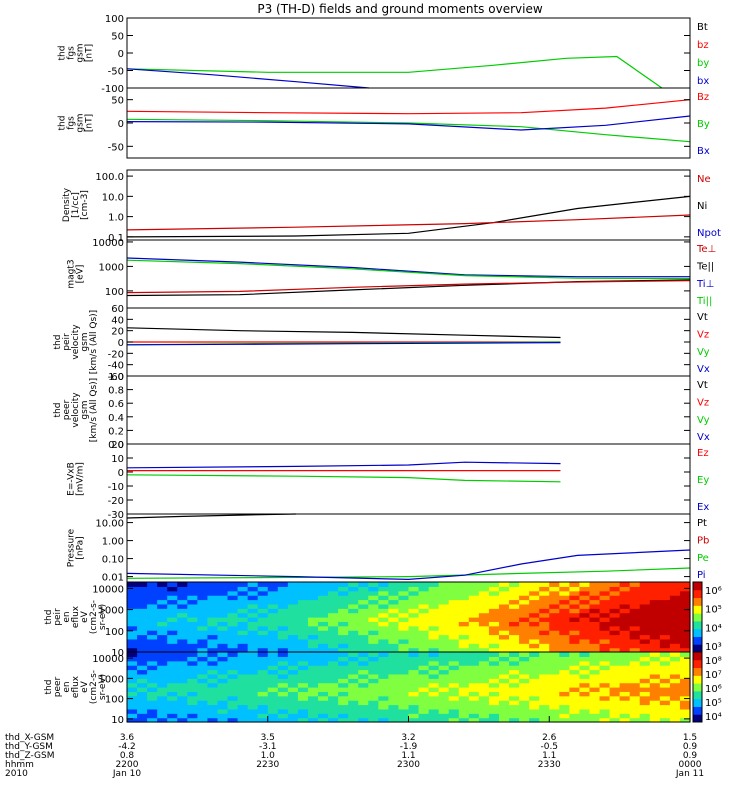 The height and width of the screenshot is (800, 750). Describe the element at coordinates (72, 53) in the screenshot. I see `ylabel-line: fgs` at that location.